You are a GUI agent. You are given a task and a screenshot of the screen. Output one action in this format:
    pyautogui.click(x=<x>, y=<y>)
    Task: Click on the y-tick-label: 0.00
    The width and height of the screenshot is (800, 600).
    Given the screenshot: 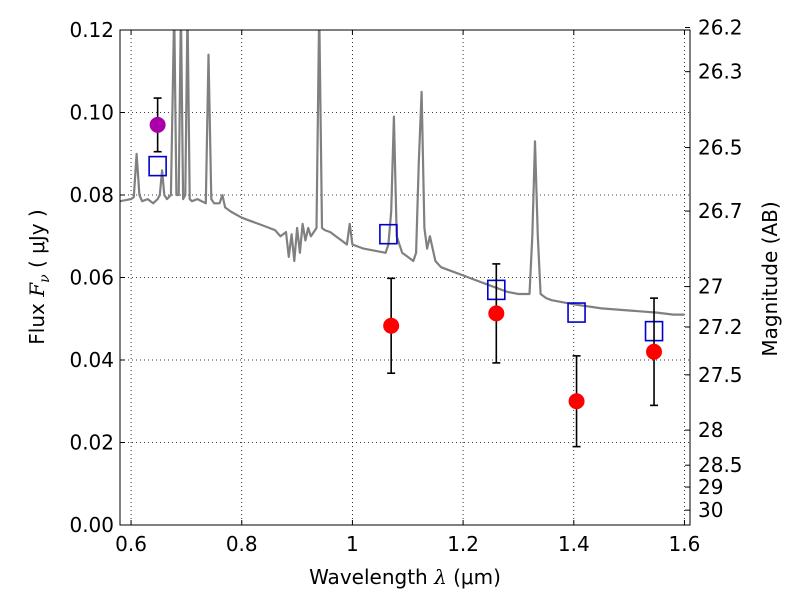 What is the action you would take?
    pyautogui.click(x=91, y=525)
    